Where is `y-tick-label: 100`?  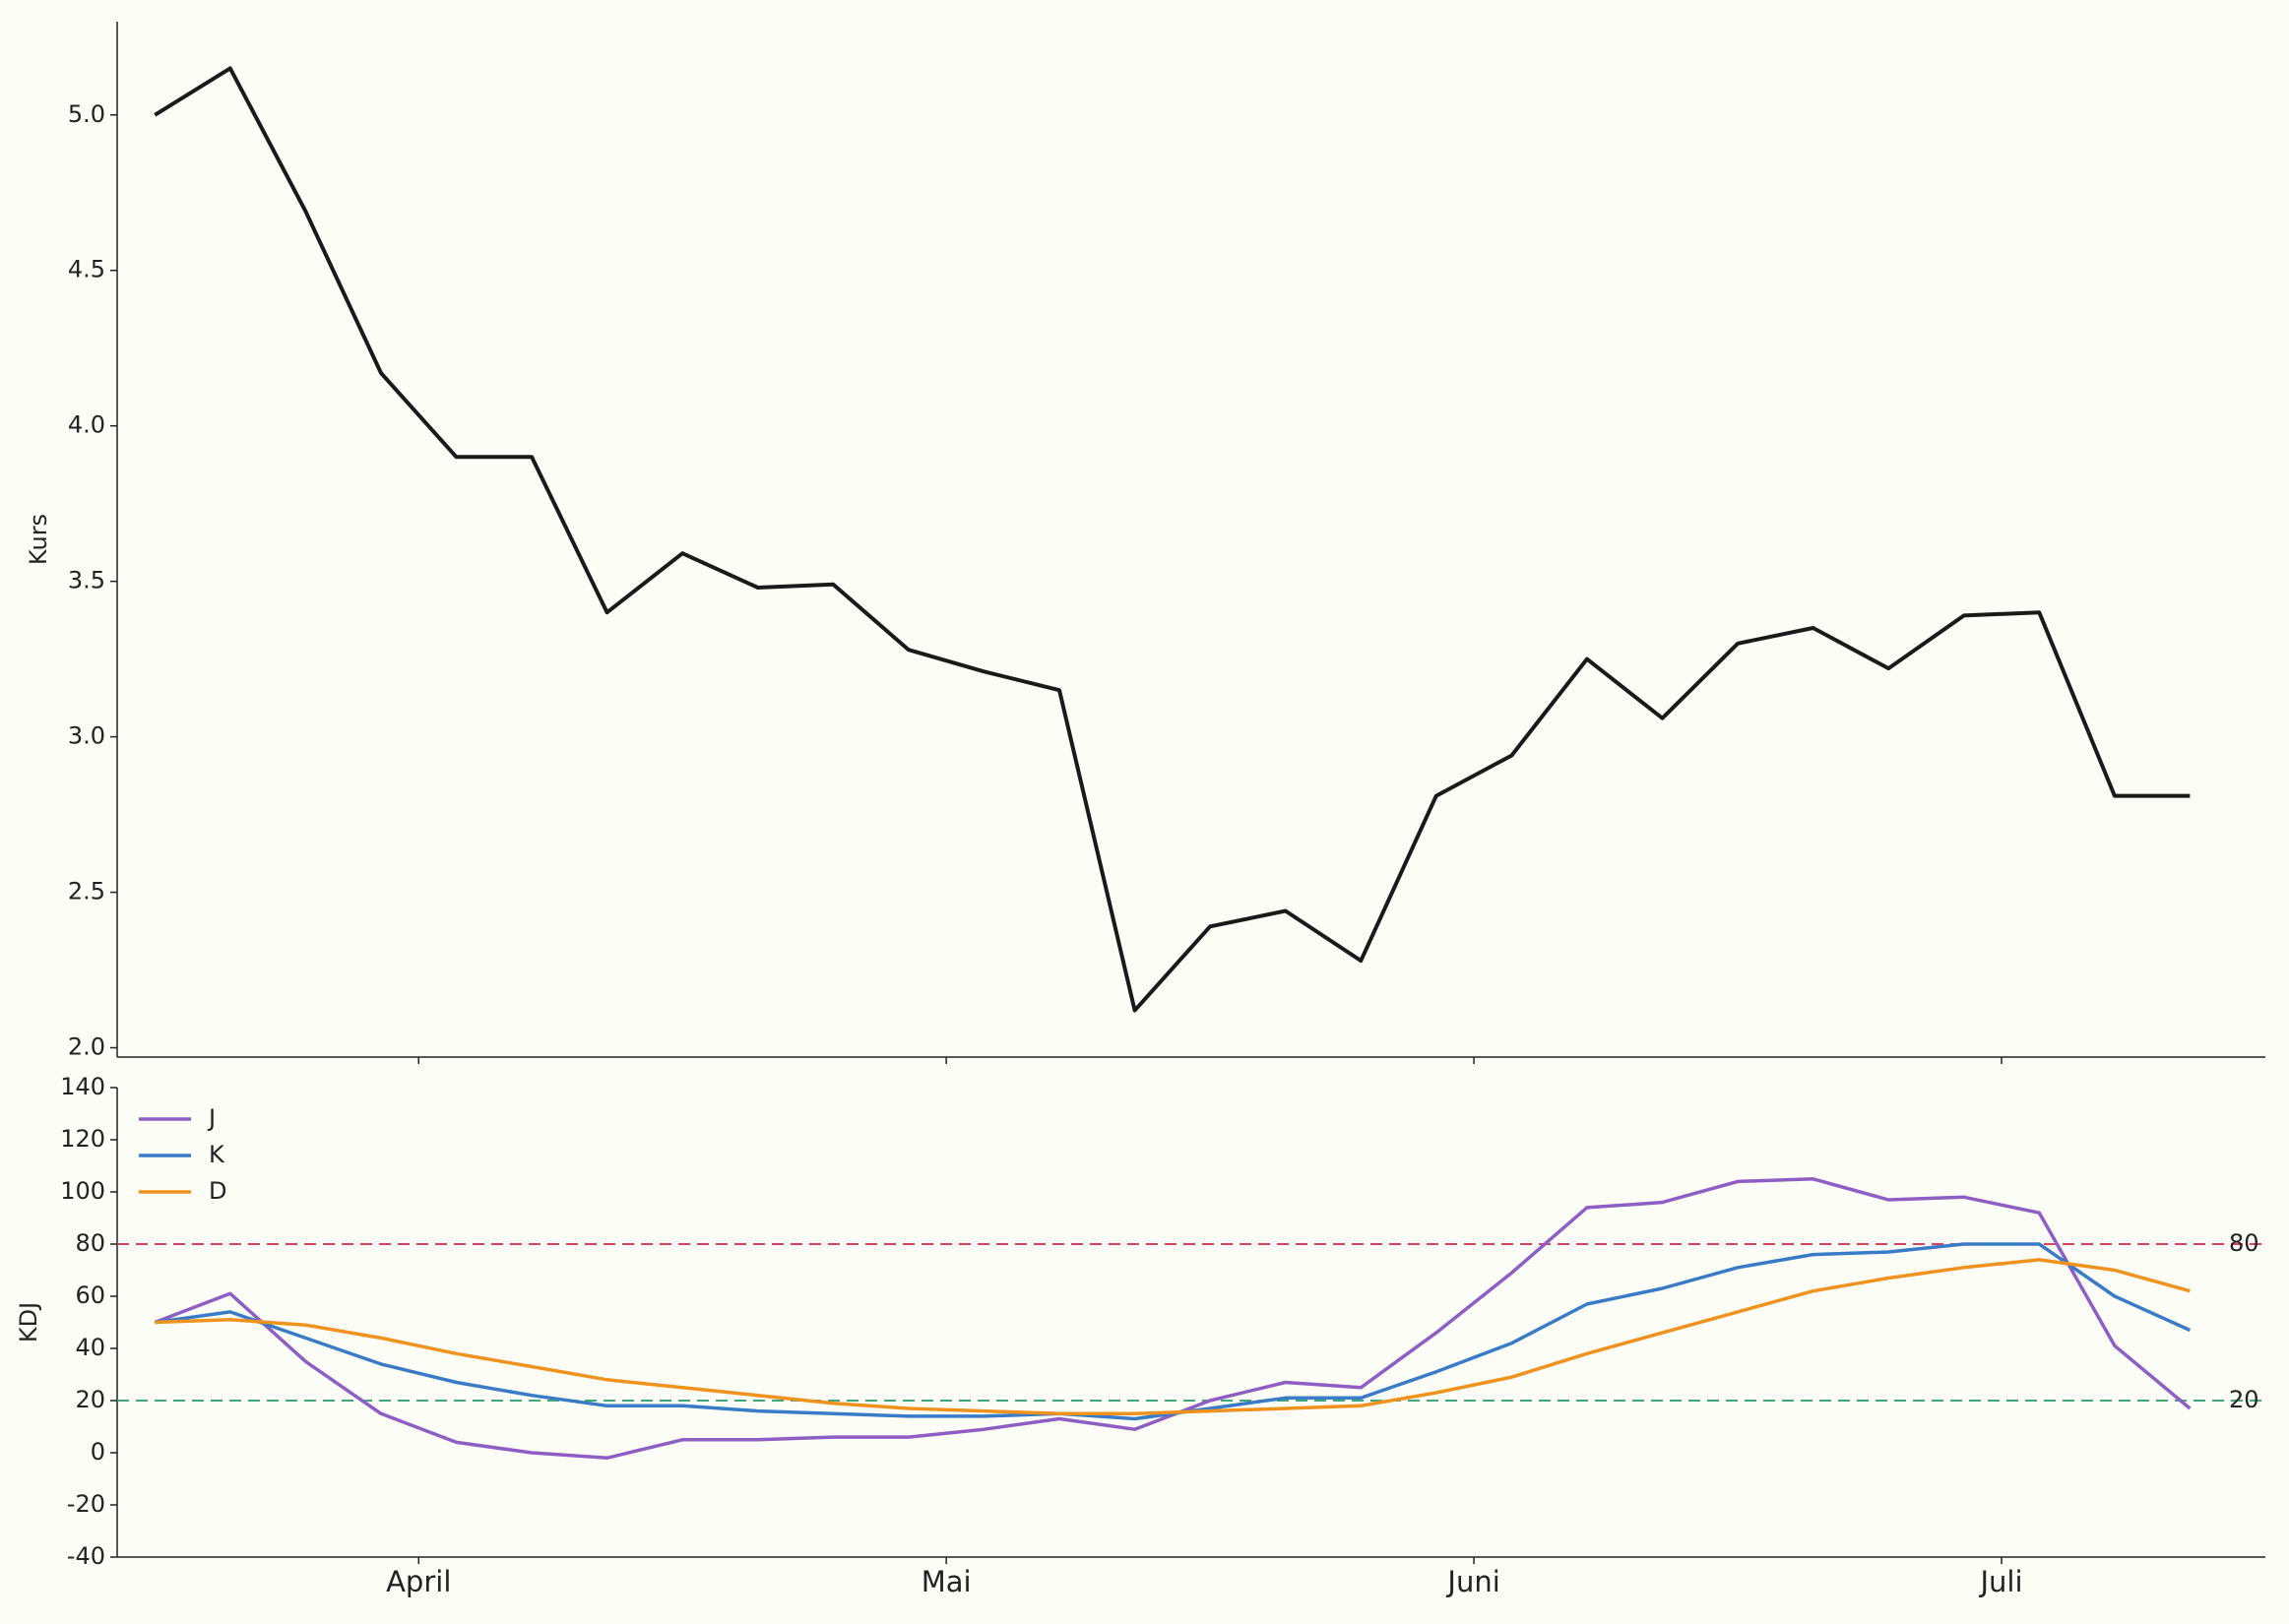 y-tick-label: 100 is located at coordinates (82, 1191).